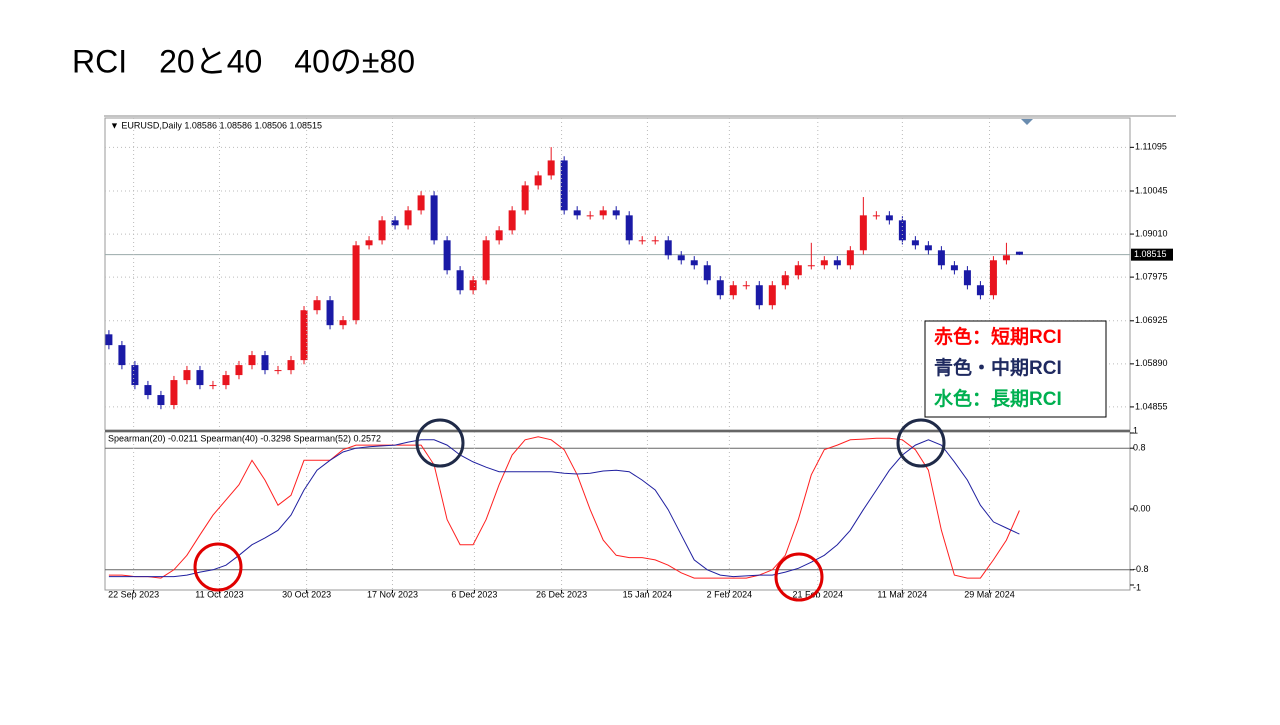 Image resolution: width=1280 pixels, height=725 pixels. I want to click on y-tick-label: 0.00, so click(1142, 508).